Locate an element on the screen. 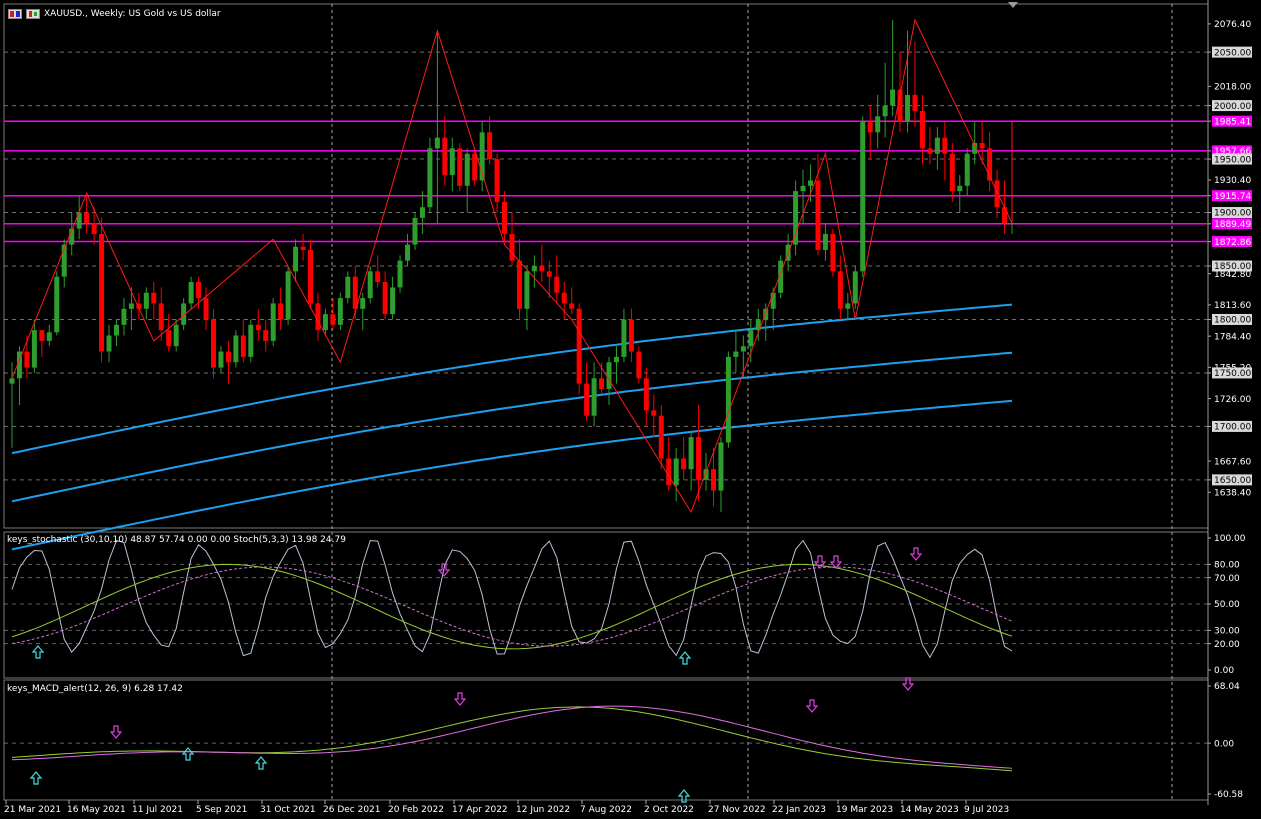 This screenshot has height=819, width=1261. stoch-fast-line is located at coordinates (512, 599).